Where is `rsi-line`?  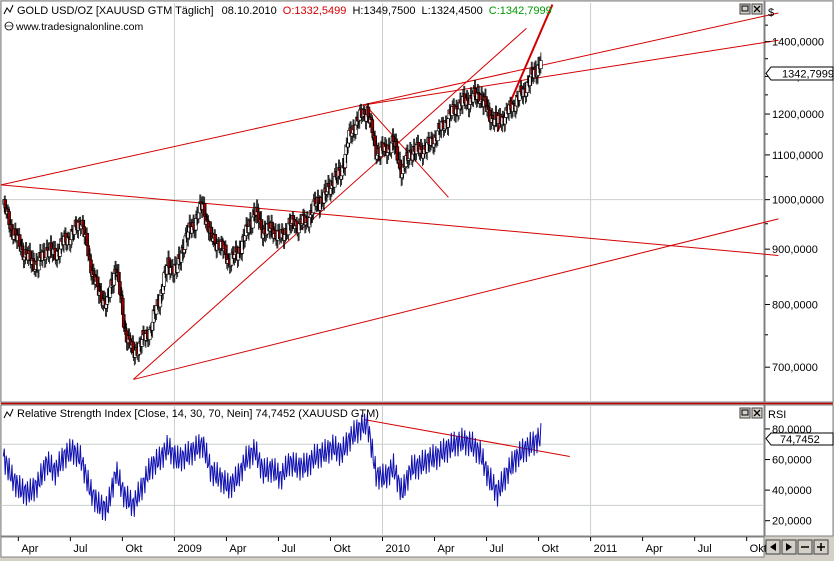 rsi-line is located at coordinates (272, 467).